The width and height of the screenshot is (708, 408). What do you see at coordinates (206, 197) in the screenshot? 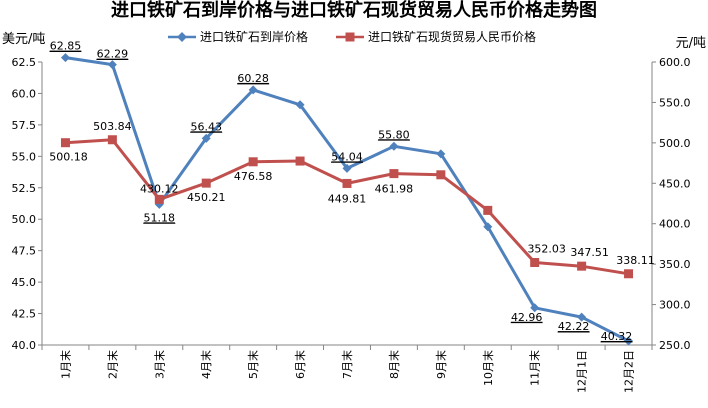
I see `data-label-series-2: 450.21` at bounding box center [206, 197].